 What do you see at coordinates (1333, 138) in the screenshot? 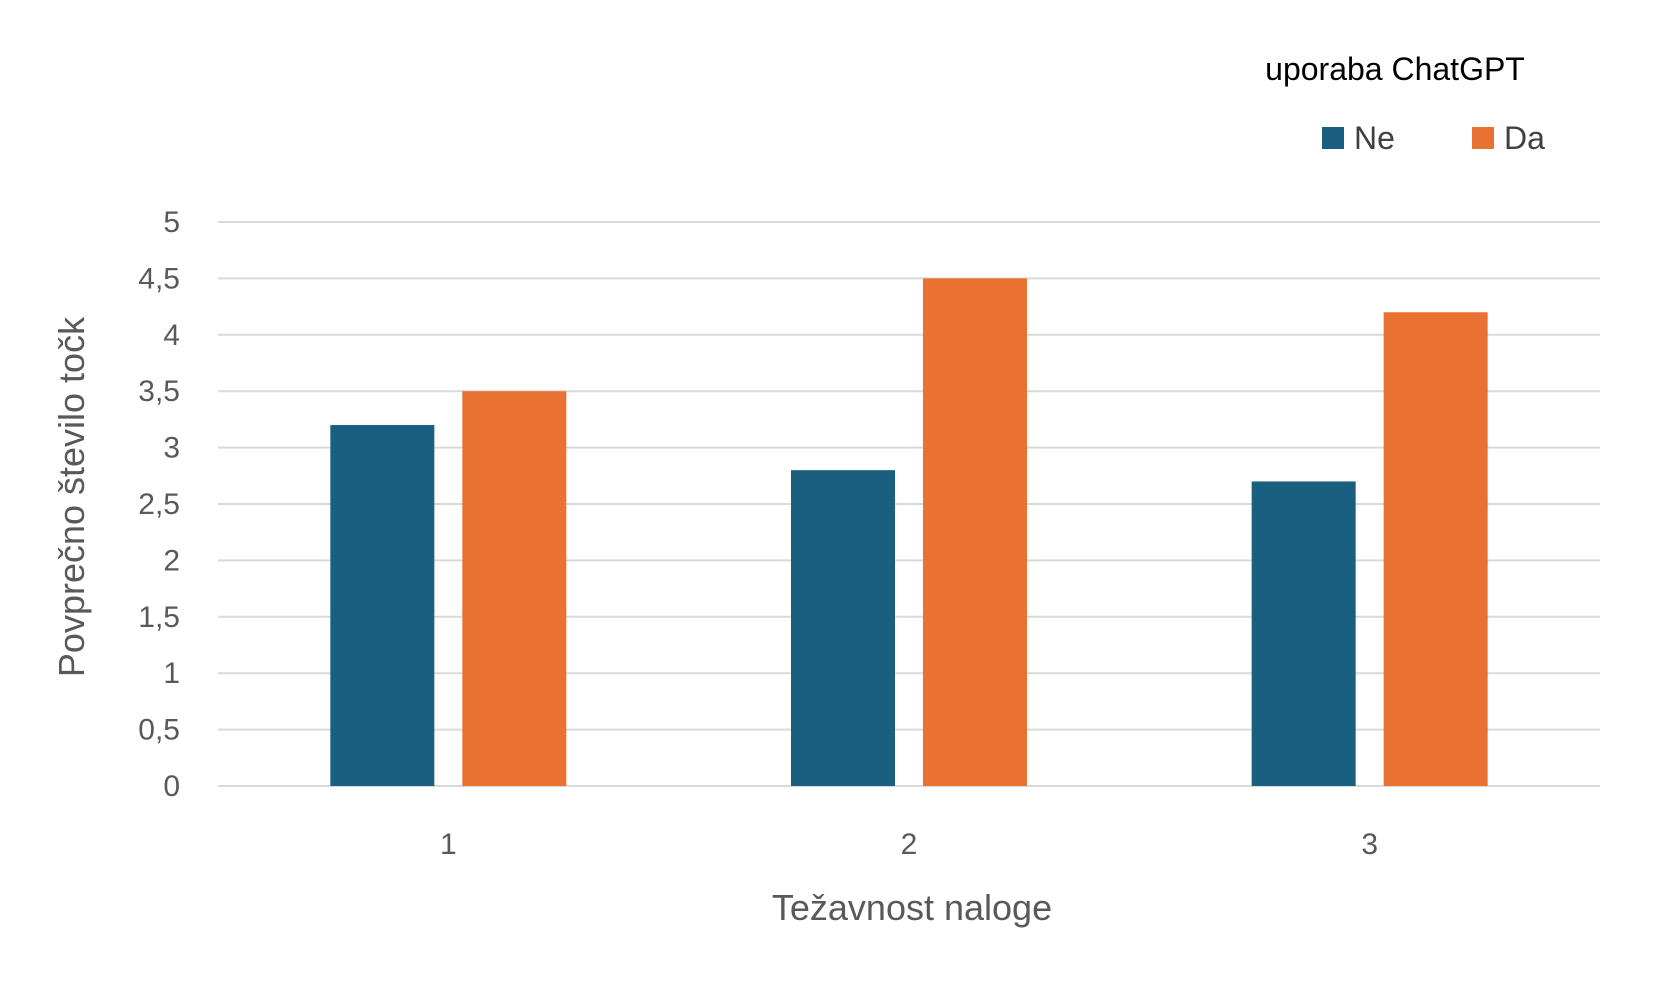
I see `legend-swatch-ne` at bounding box center [1333, 138].